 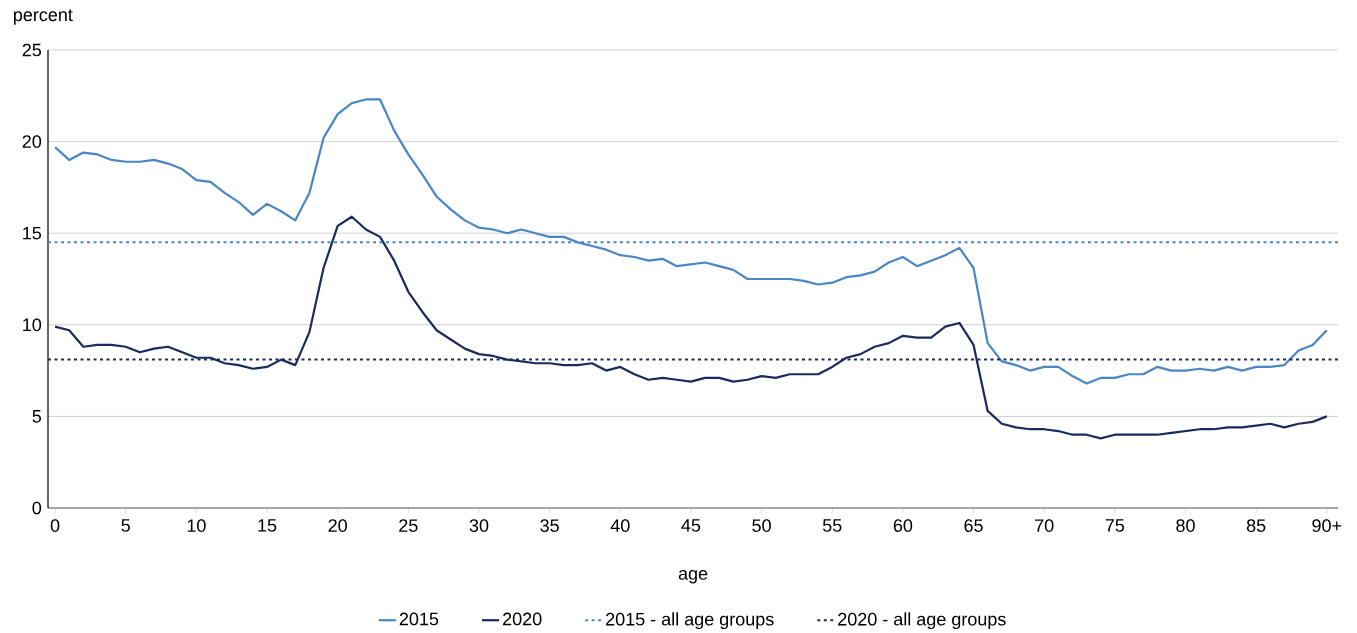 I want to click on y-tick-label: 20, so click(x=32, y=141).